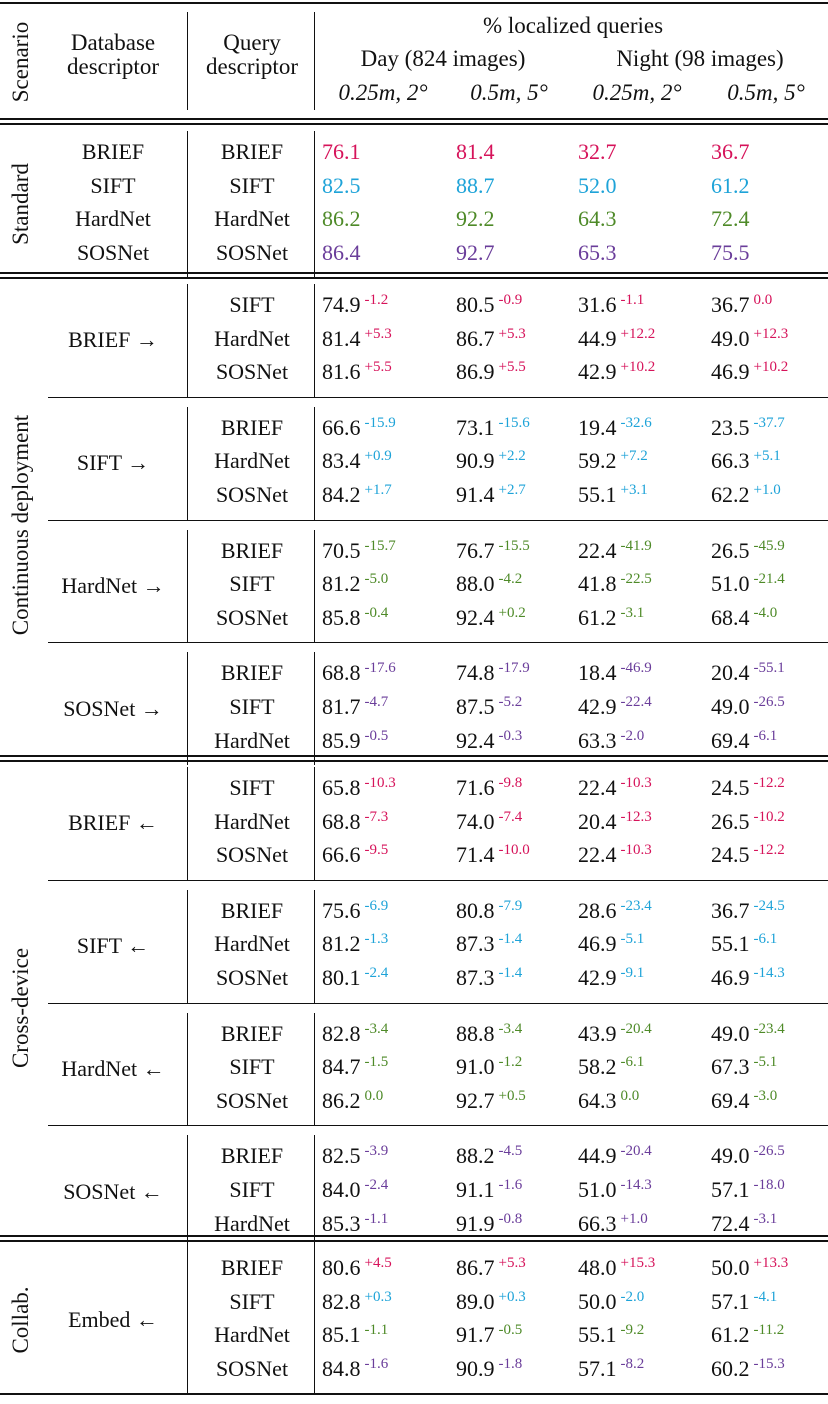  Describe the element at coordinates (769, 905) in the screenshot. I see `delta: -24.5` at that location.